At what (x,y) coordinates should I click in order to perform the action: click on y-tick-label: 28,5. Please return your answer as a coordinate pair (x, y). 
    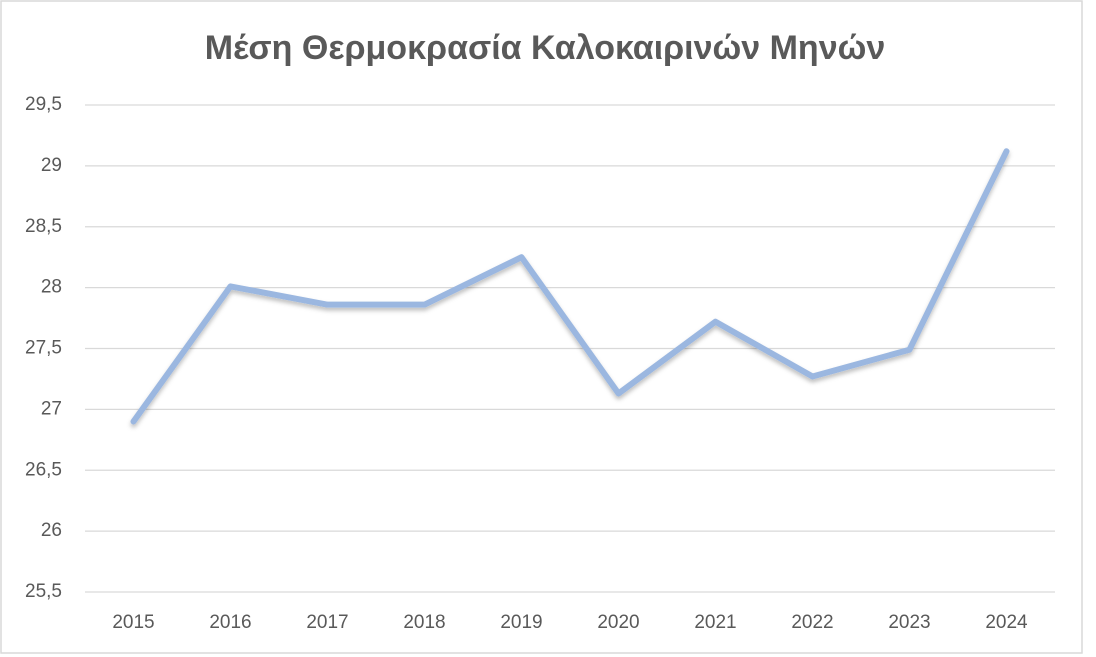
    Looking at the image, I should click on (43, 226).